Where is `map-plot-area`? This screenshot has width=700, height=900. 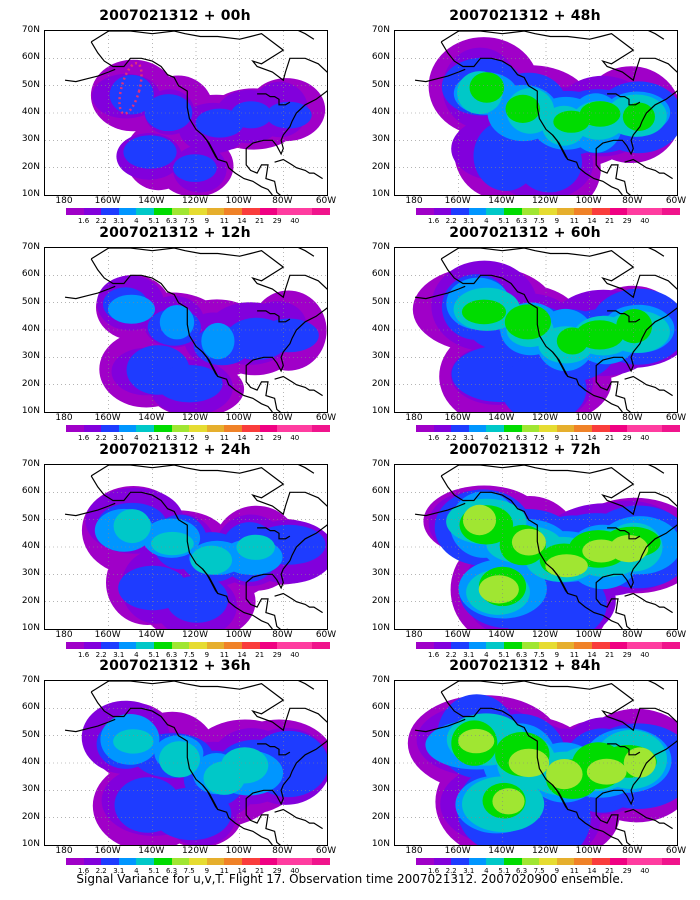 map-plot-area is located at coordinates (536, 763).